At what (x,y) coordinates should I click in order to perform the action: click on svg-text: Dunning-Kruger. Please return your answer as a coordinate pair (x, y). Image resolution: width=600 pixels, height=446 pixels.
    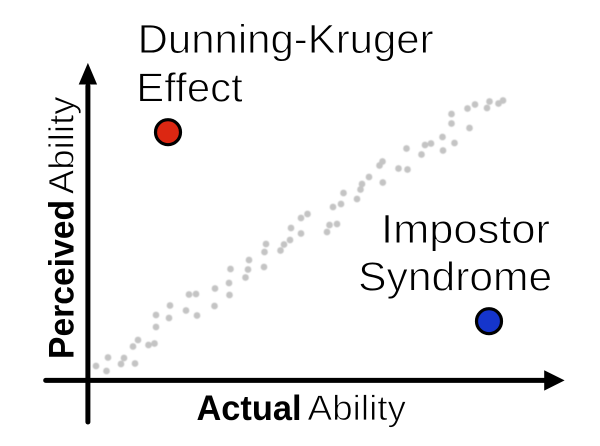
    Looking at the image, I should click on (286, 39).